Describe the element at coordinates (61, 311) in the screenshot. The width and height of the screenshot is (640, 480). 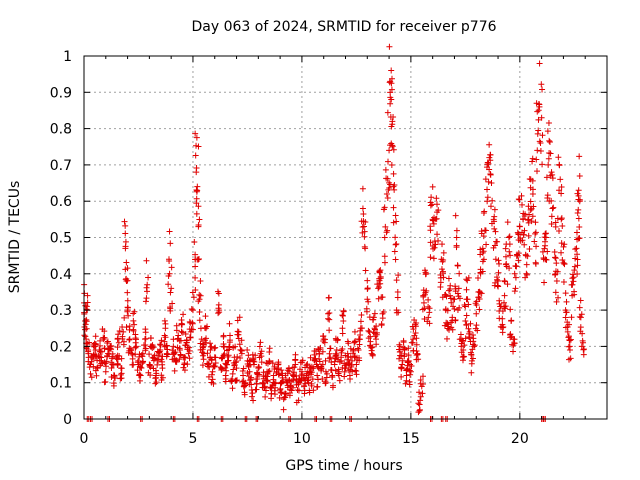
I see `y-tick-label: 0.3` at that location.